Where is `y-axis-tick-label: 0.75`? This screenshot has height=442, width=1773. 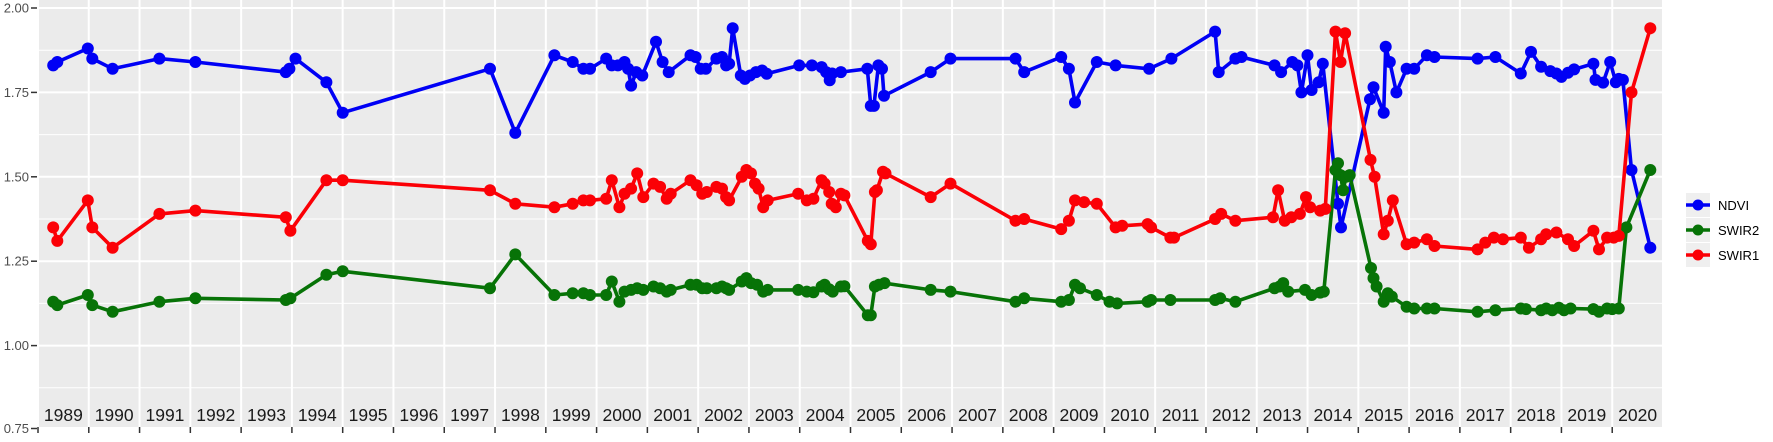
y-axis-tick-label: 0.75 is located at coordinates (16, 428).